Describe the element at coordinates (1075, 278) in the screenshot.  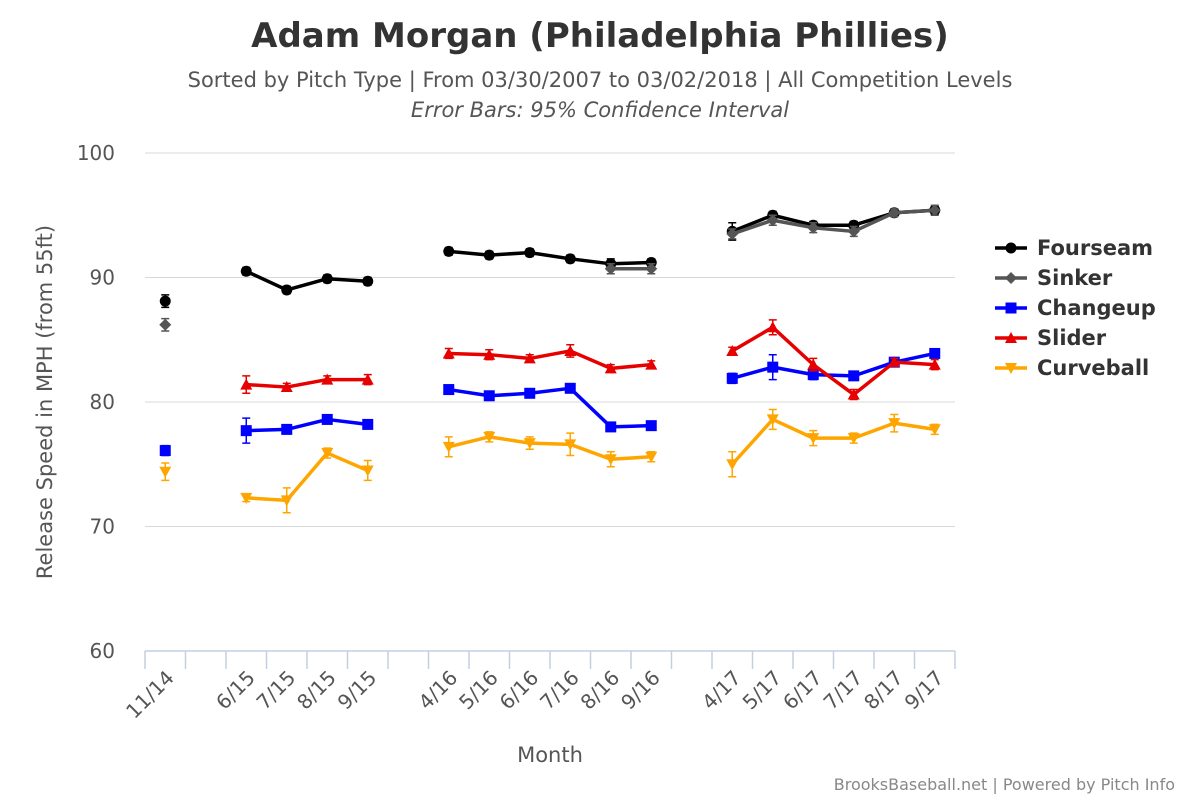
I see `legend-label: Sinker` at that location.